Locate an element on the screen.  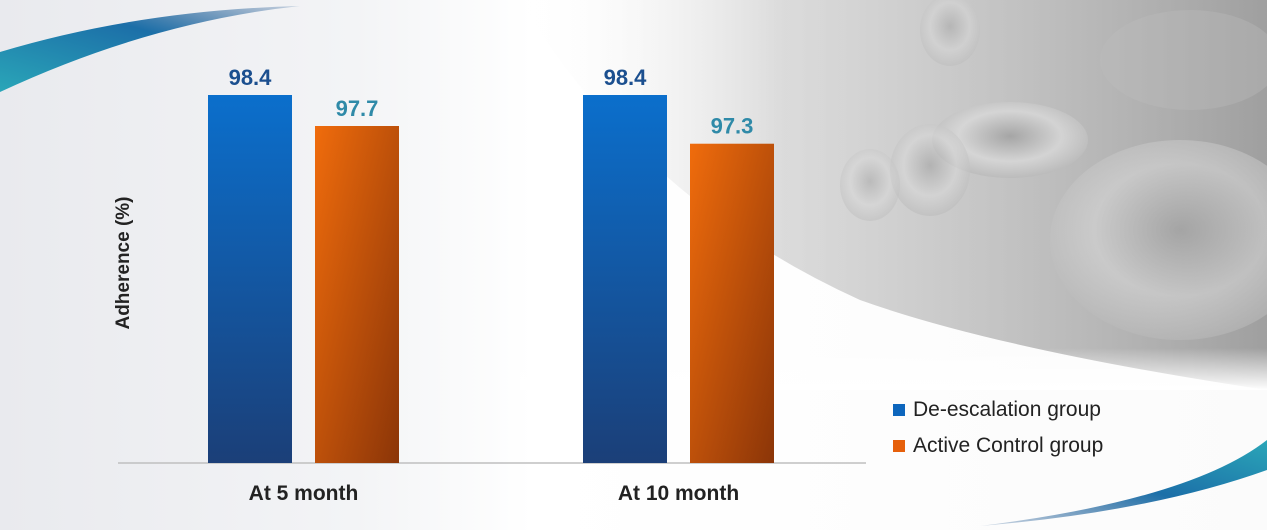
category-label-2: At 10 month is located at coordinates (678, 493).